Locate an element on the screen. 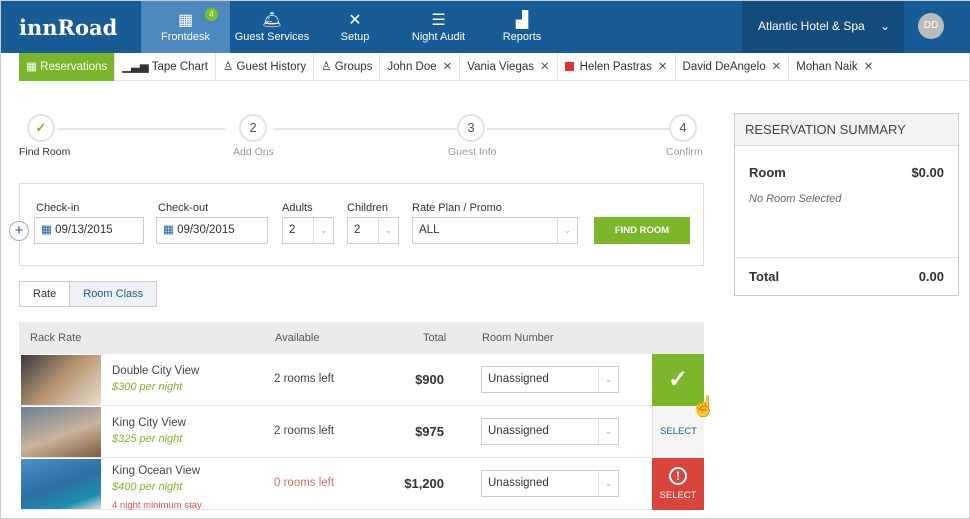 The image size is (970, 519). nav-label: Reports is located at coordinates (522, 37).